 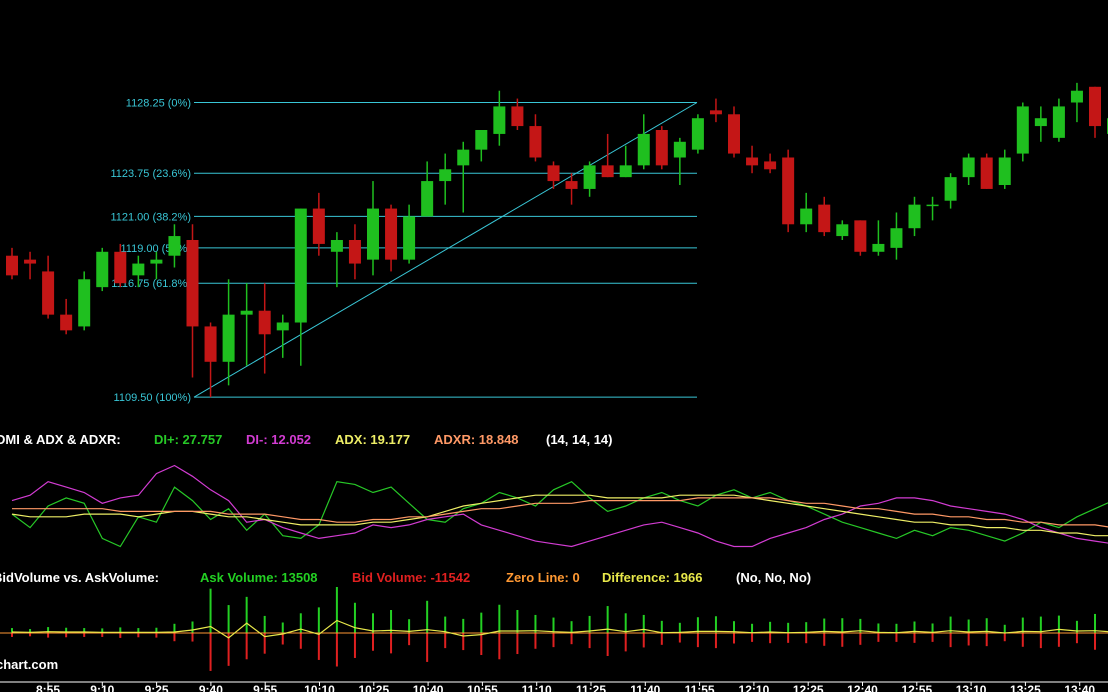 I want to click on zero-line-value: Zero Line: 0, so click(x=543, y=577).